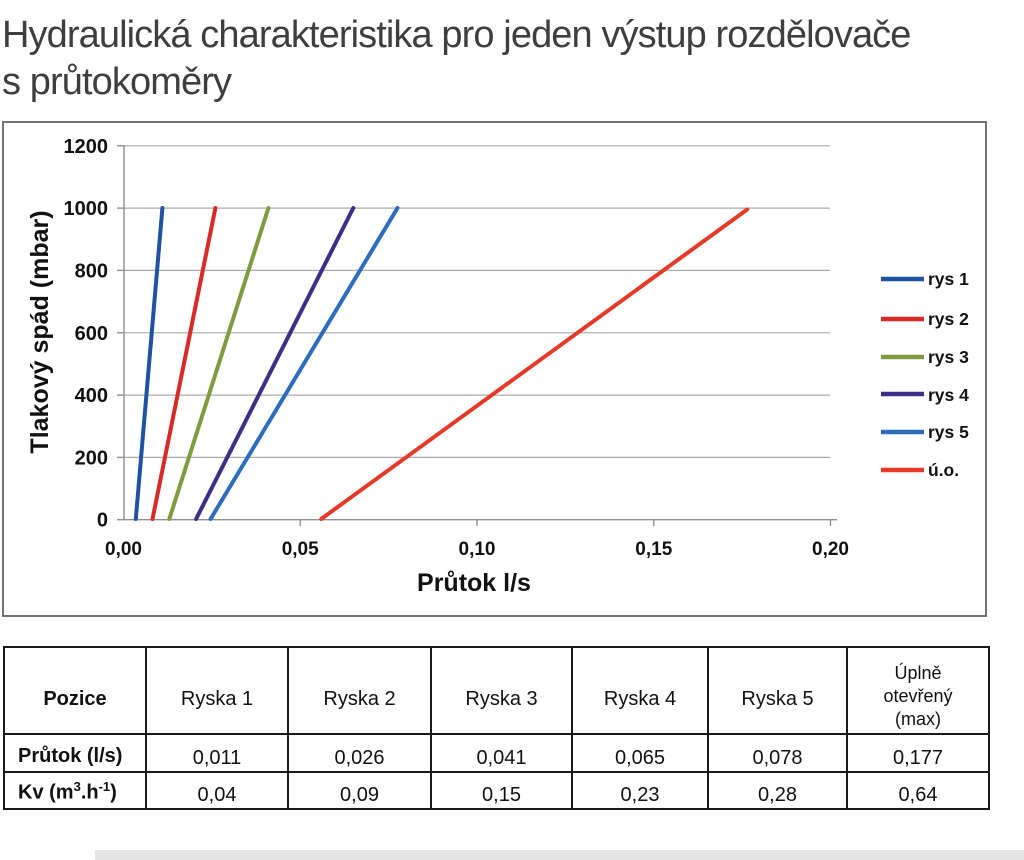 Image resolution: width=1024 pixels, height=860 pixels. Describe the element at coordinates (477, 549) in the screenshot. I see `svg-text: 0,10` at that location.